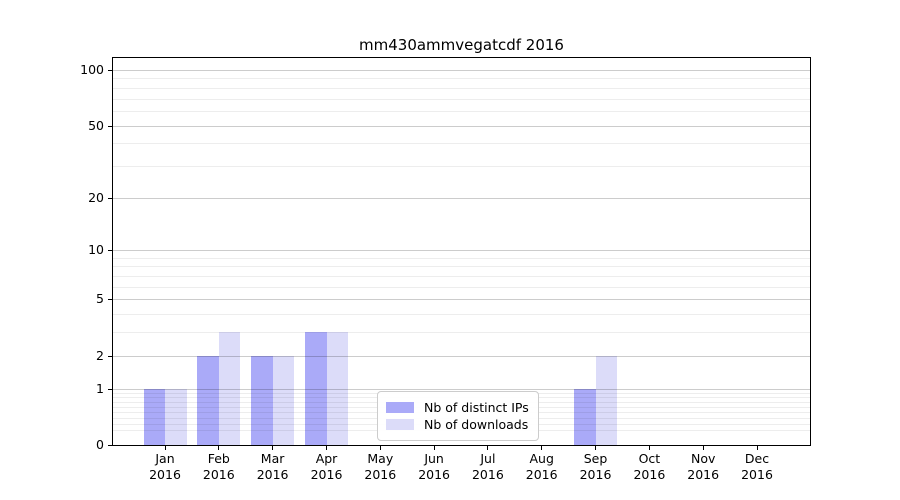 The image size is (900, 500). Describe the element at coordinates (461, 45) in the screenshot. I see `chart-title: mm430ammvegatcdf 2016` at that location.